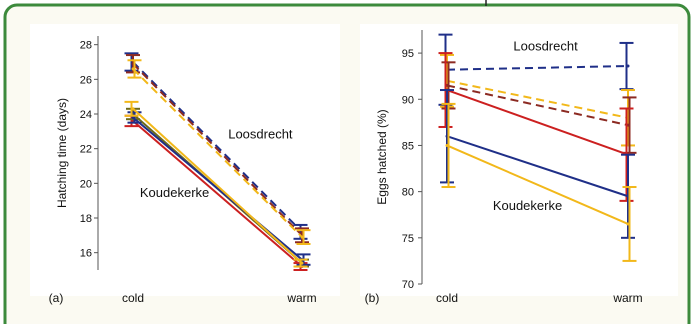 Image resolution: width=694 pixels, height=324 pixels. I want to click on y-tick-label: 20, so click(86, 184).